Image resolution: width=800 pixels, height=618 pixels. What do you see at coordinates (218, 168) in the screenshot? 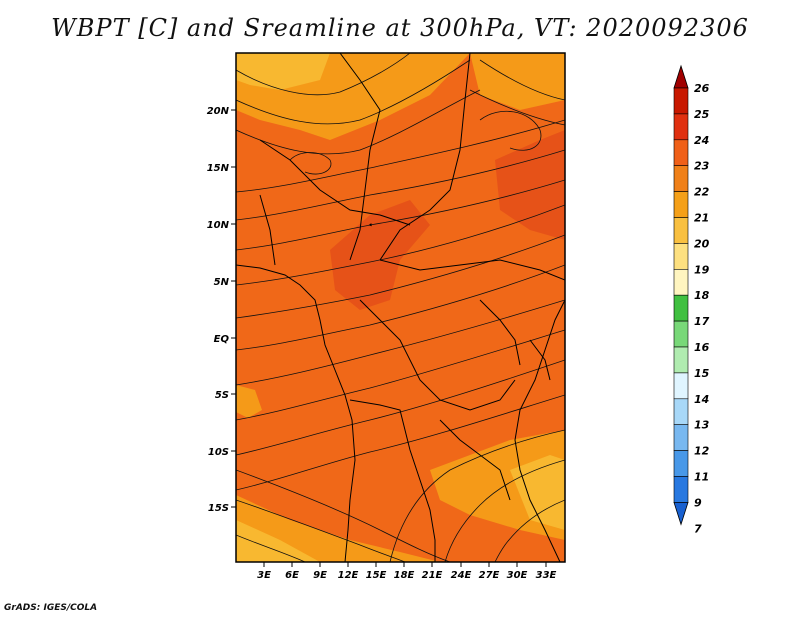
I see `lat-label: 15N` at bounding box center [218, 168].